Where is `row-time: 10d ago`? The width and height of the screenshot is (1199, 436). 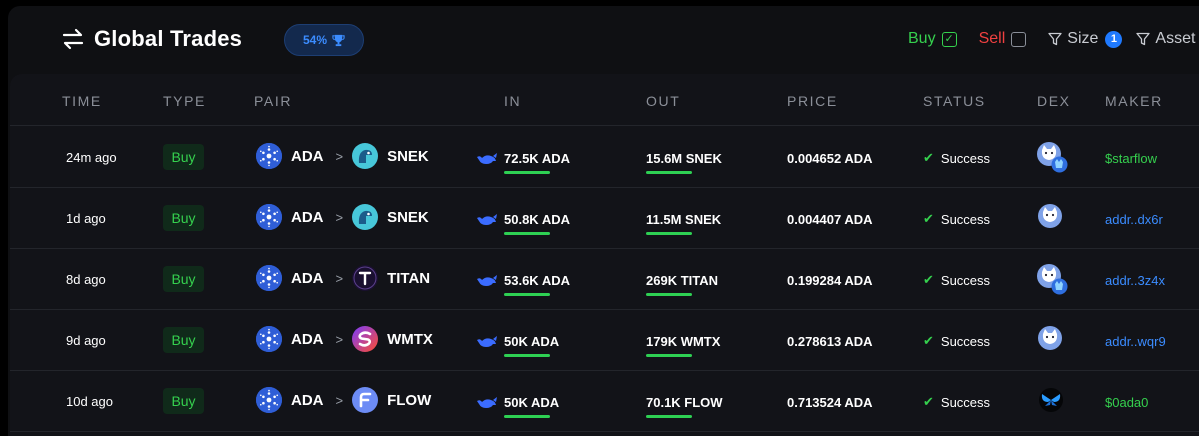 row-time: 10d ago is located at coordinates (89, 401).